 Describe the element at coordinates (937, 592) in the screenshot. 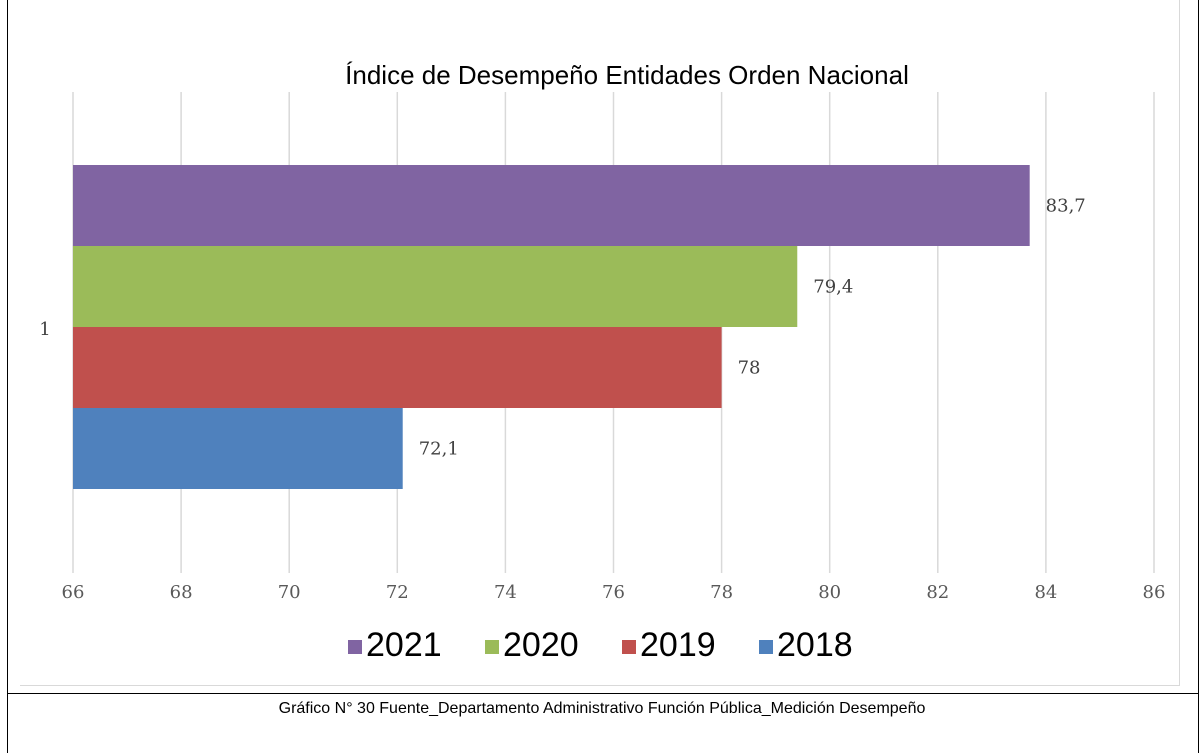

I see `x-tick-label: 82` at that location.